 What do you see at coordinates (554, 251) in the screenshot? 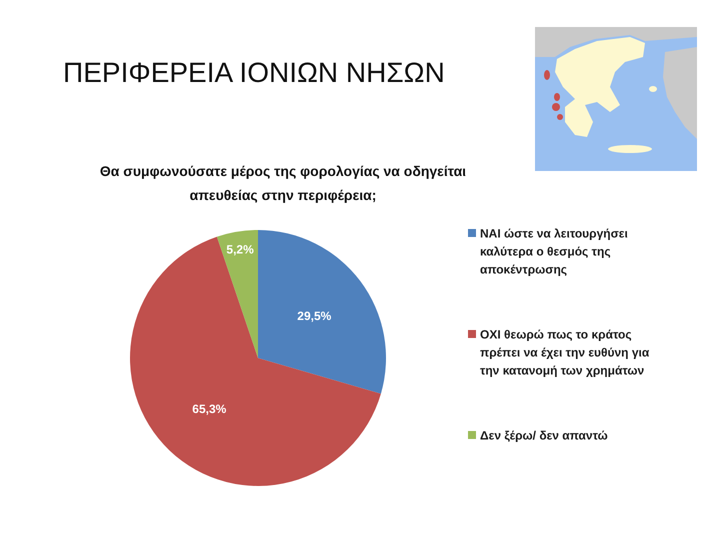
I see `legend-label: ΝΑΙ ώστε να λειτουργήσει καλύτερα ο θεσμός της αποκέντρωσης` at bounding box center [554, 251].